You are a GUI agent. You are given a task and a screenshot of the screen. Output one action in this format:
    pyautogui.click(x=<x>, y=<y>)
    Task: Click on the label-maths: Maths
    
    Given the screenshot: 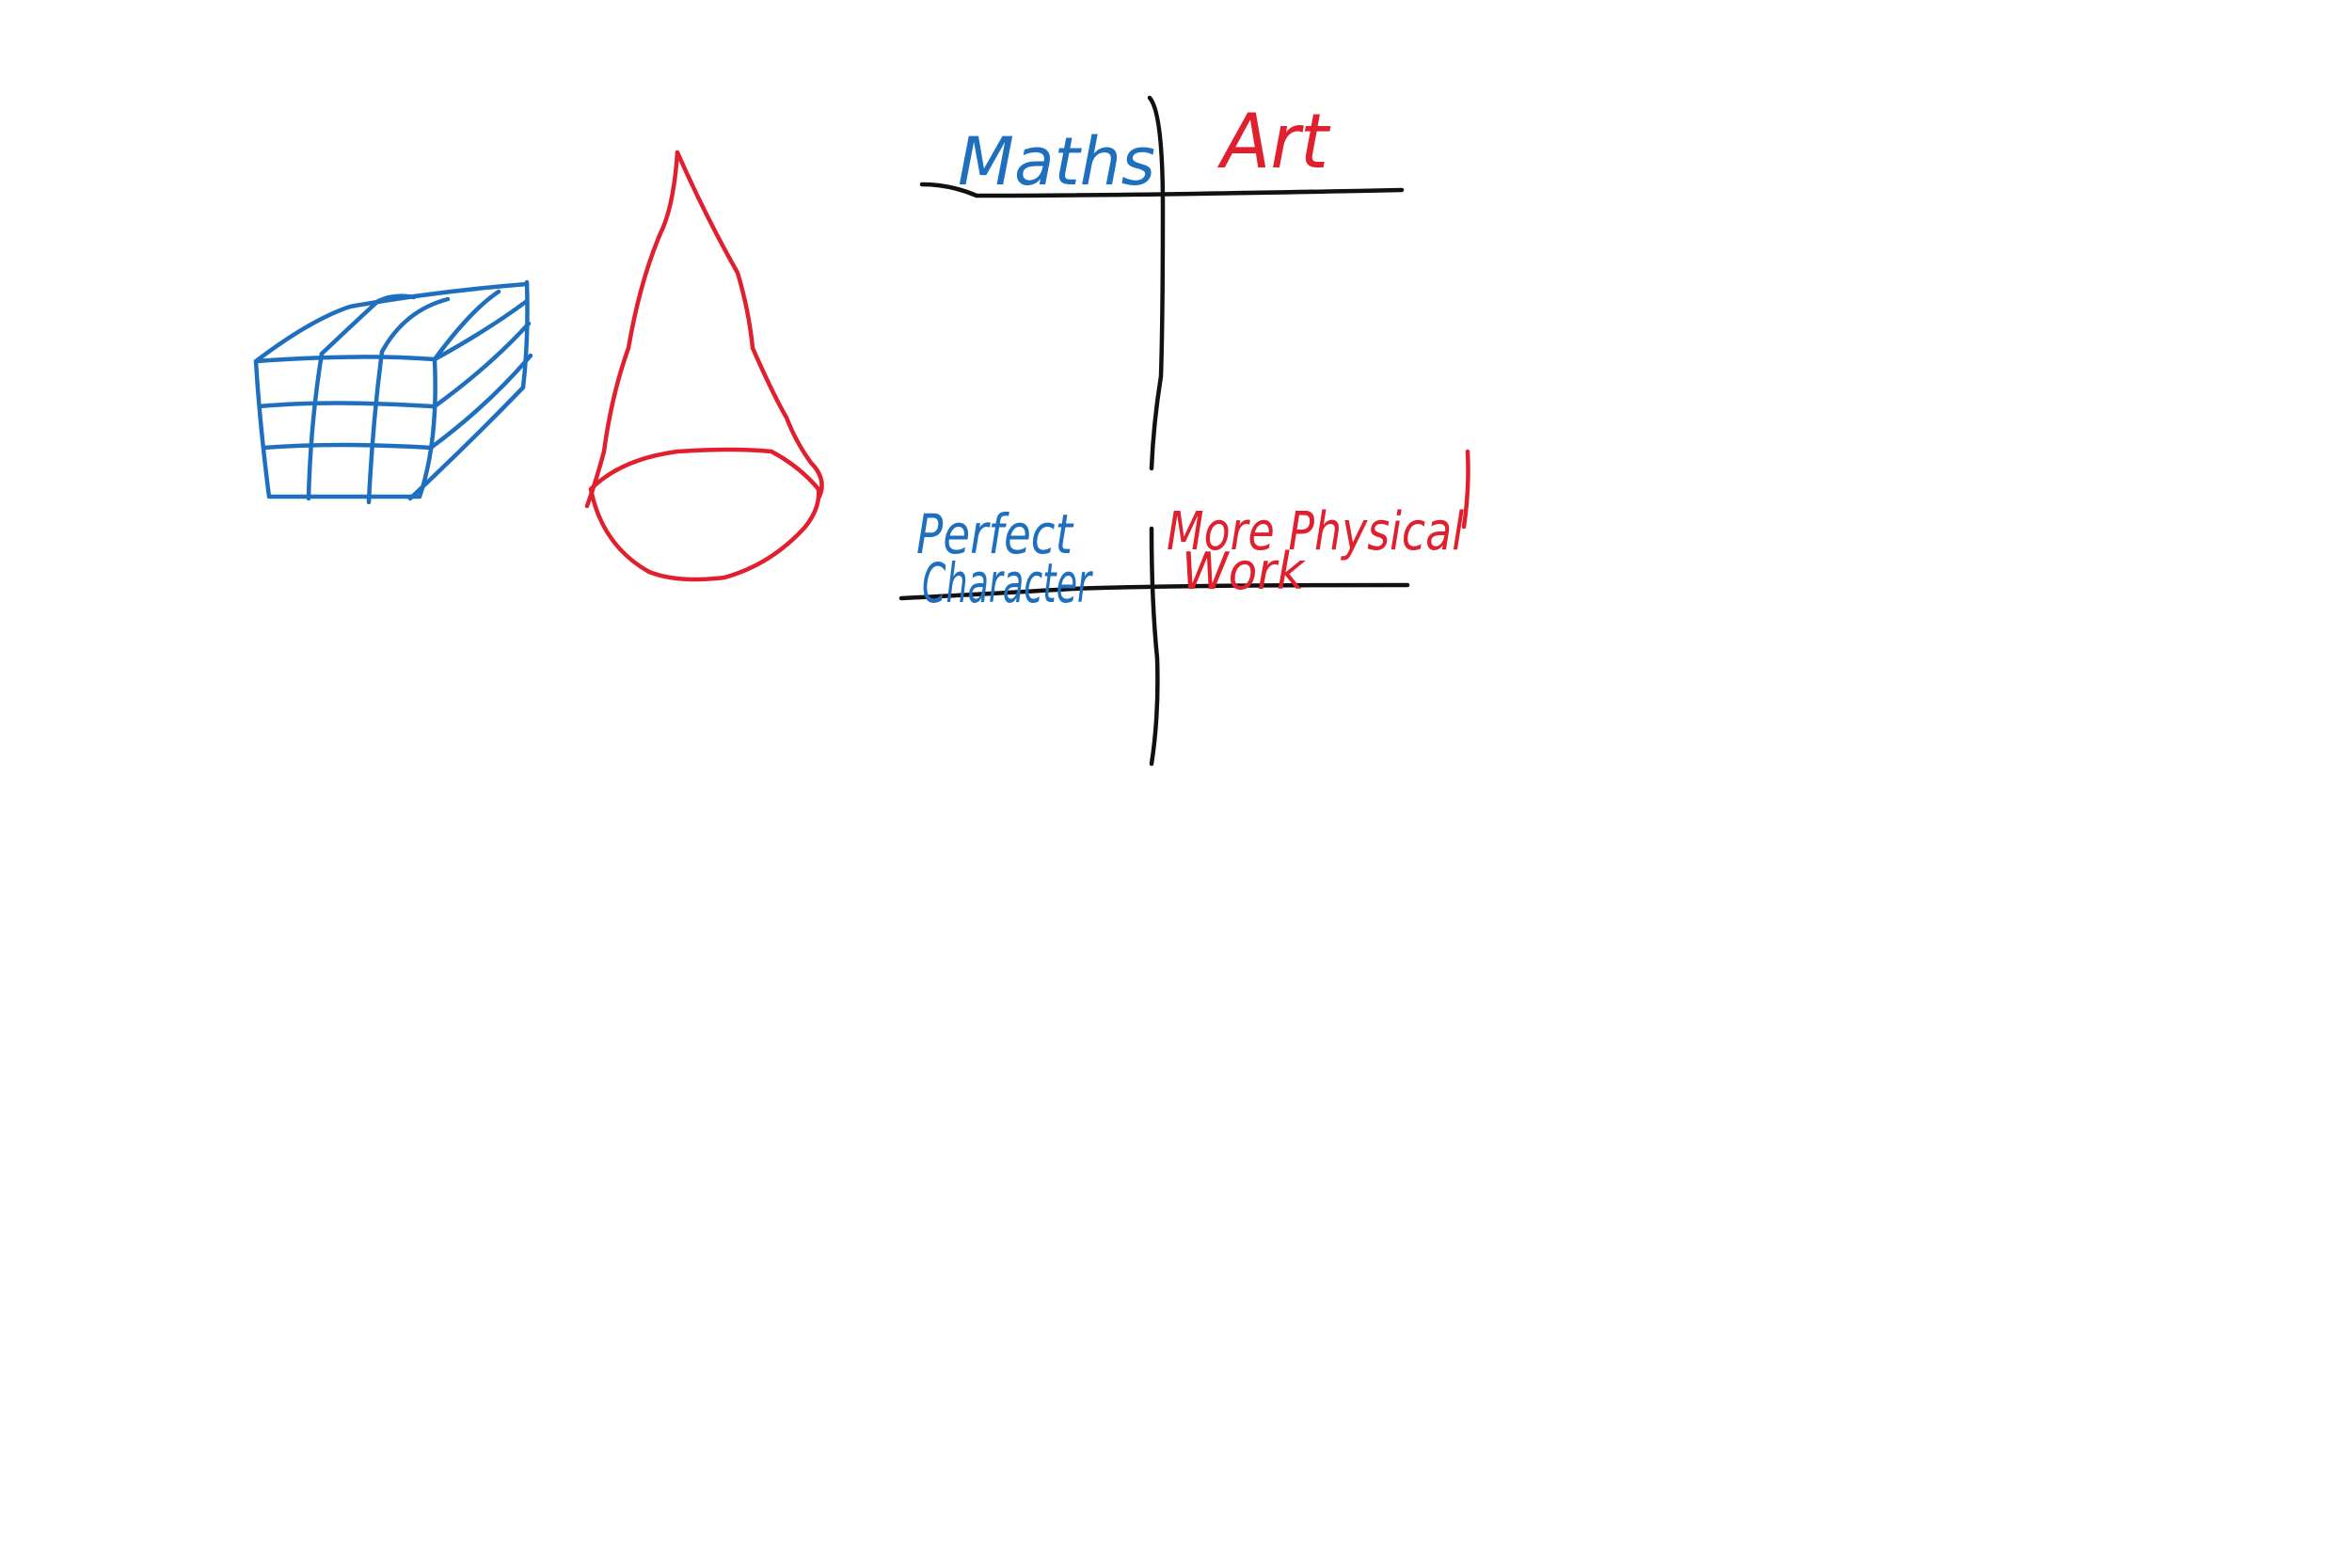 What is the action you would take?
    pyautogui.click(x=1056, y=161)
    